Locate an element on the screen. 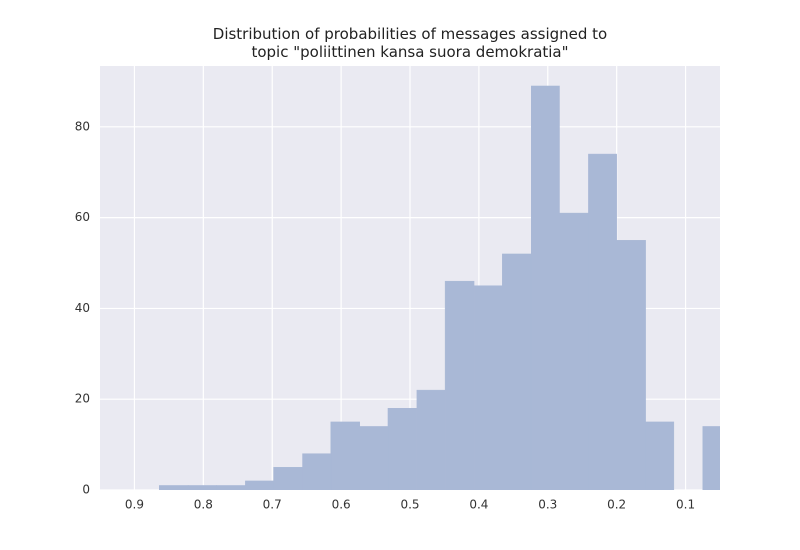 The height and width of the screenshot is (550, 800). x-tick-label: 0.8 is located at coordinates (203, 505).